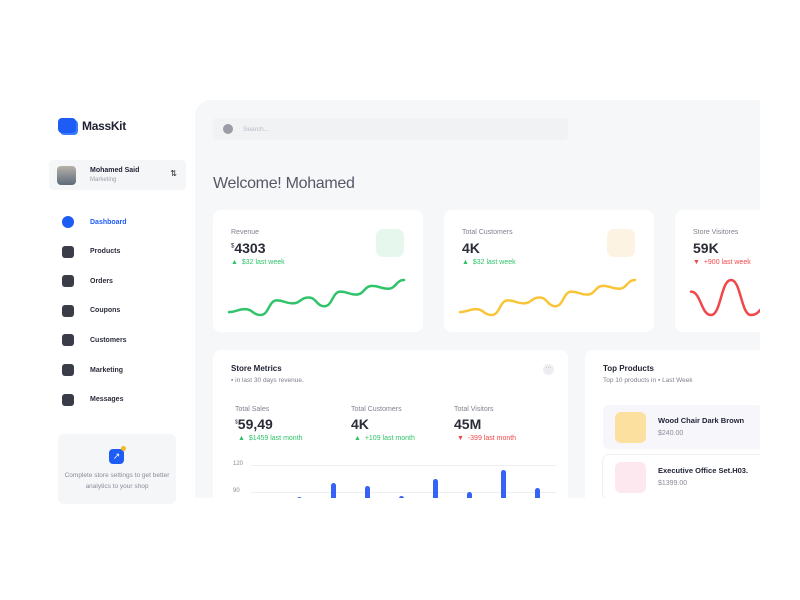 The image size is (800, 600). I want to click on mail-icon, so click(68, 399).